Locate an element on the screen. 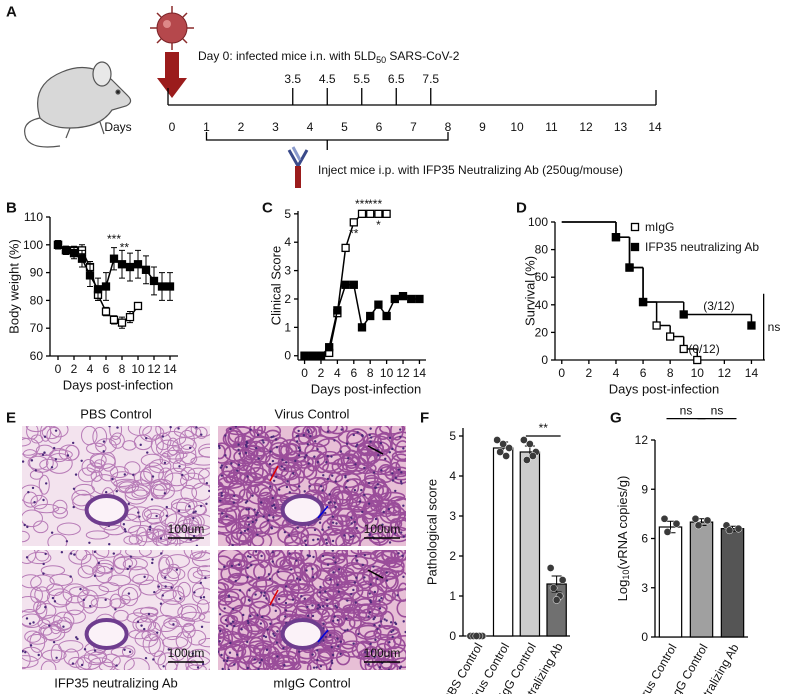 This screenshot has width=785, height=694. panel-label: C is located at coordinates (267, 208).